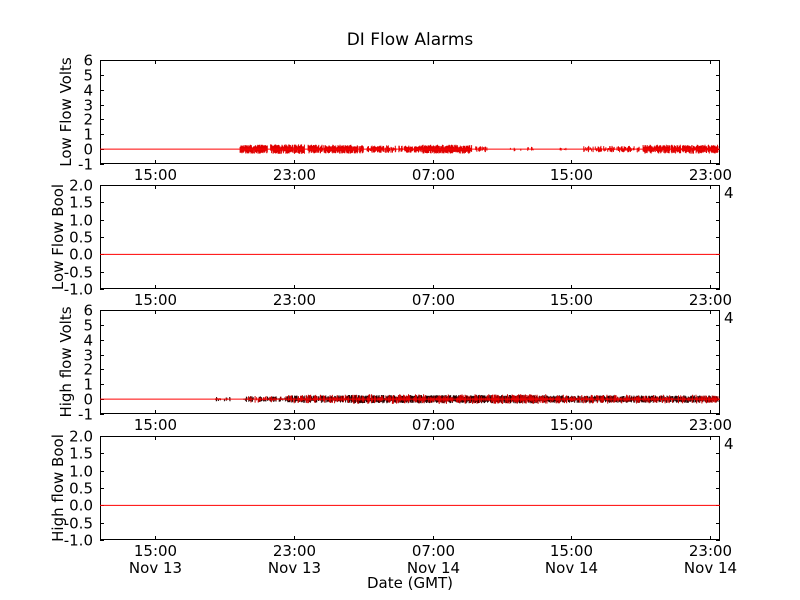 This screenshot has width=800, height=600. What do you see at coordinates (410, 237) in the screenshot?
I see `axes-frame-low-flow-bool` at bounding box center [410, 237].